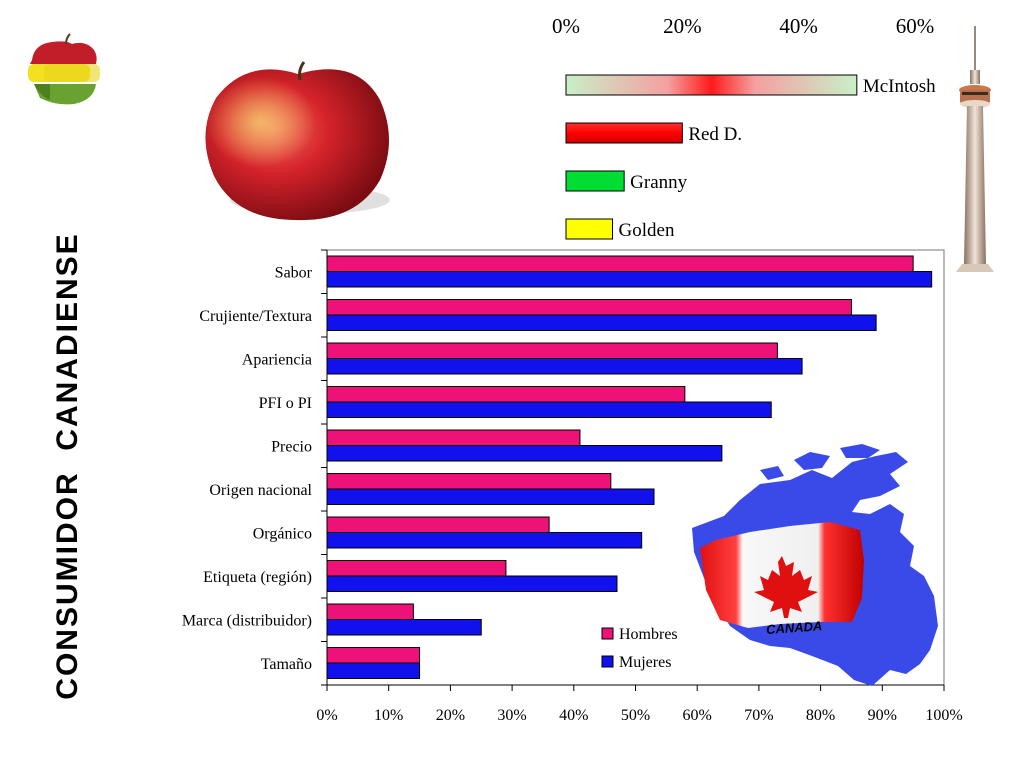  Describe the element at coordinates (294, 273) in the screenshot. I see `category-label: Sabor` at that location.